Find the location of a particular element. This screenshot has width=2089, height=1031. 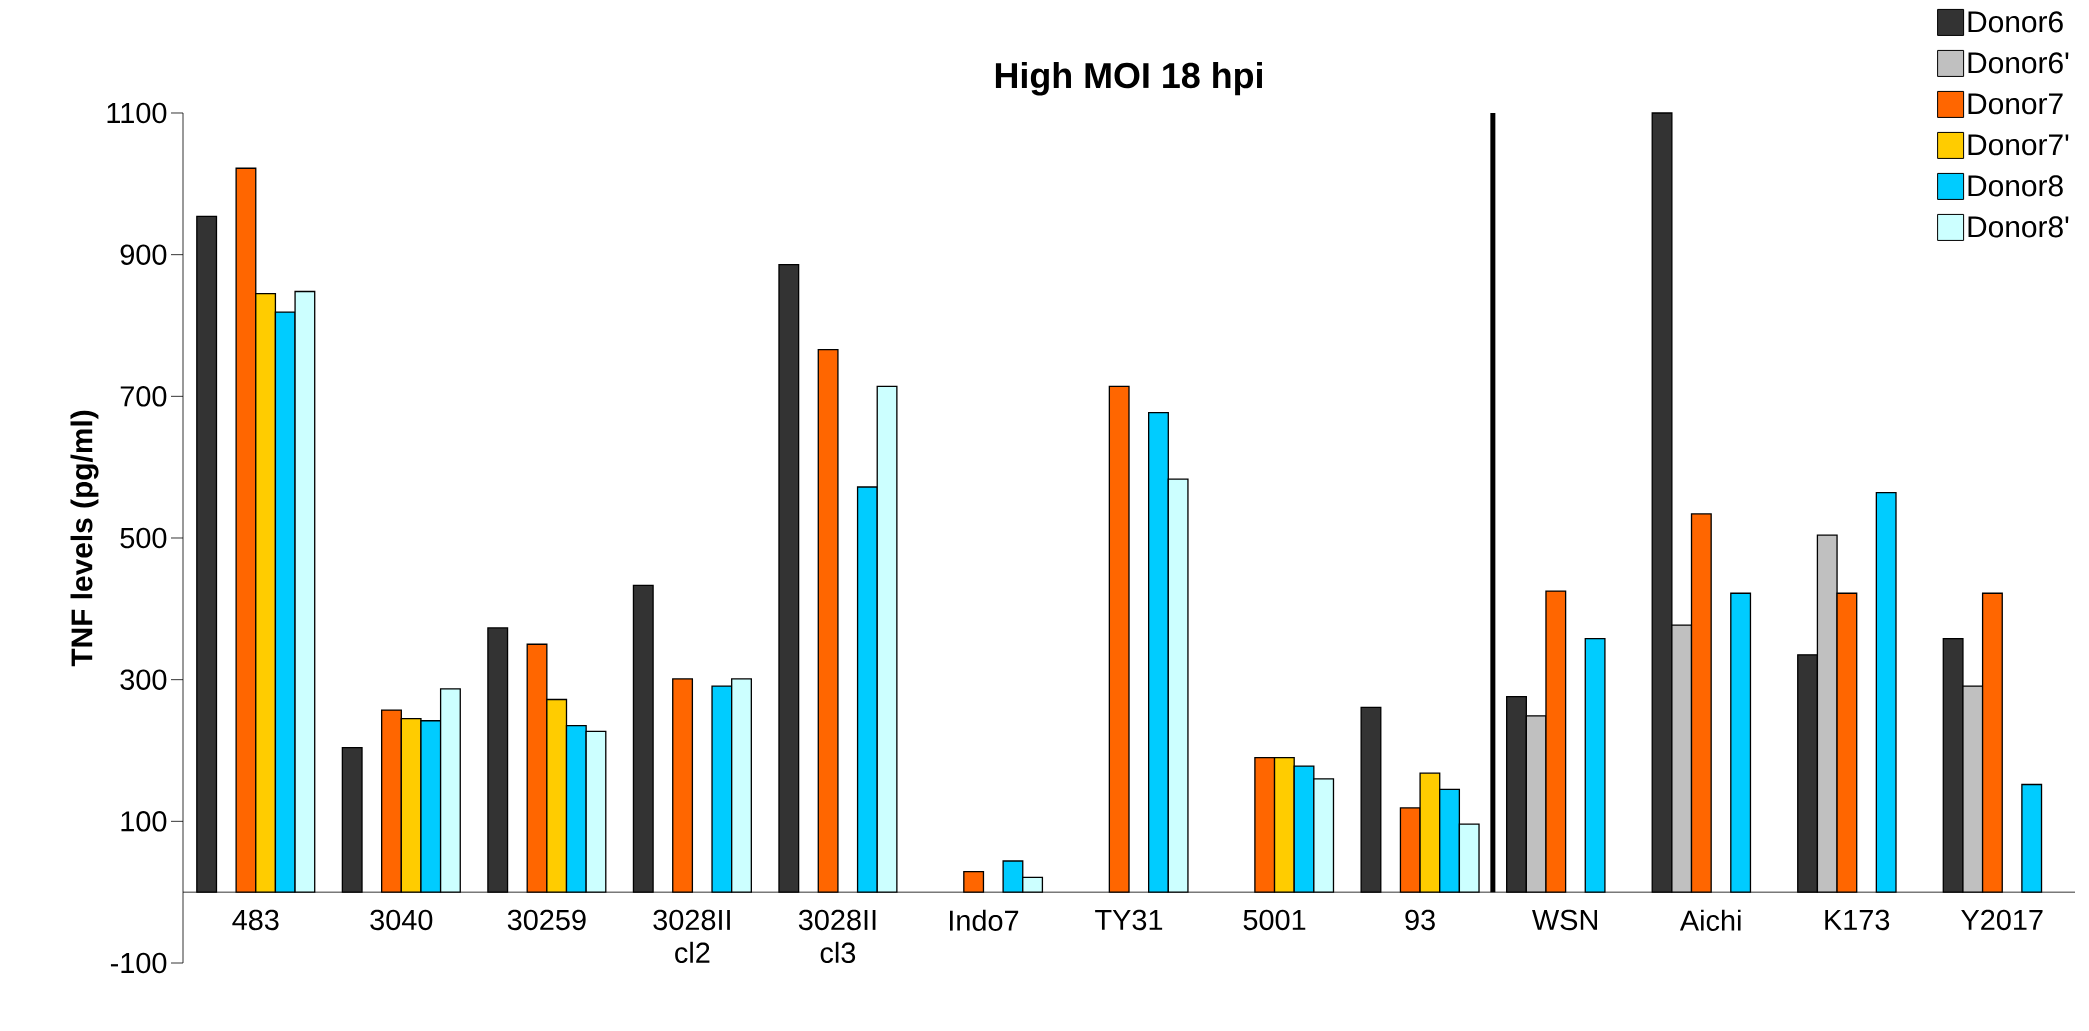

y-tick-label: 900 is located at coordinates (143, 254).